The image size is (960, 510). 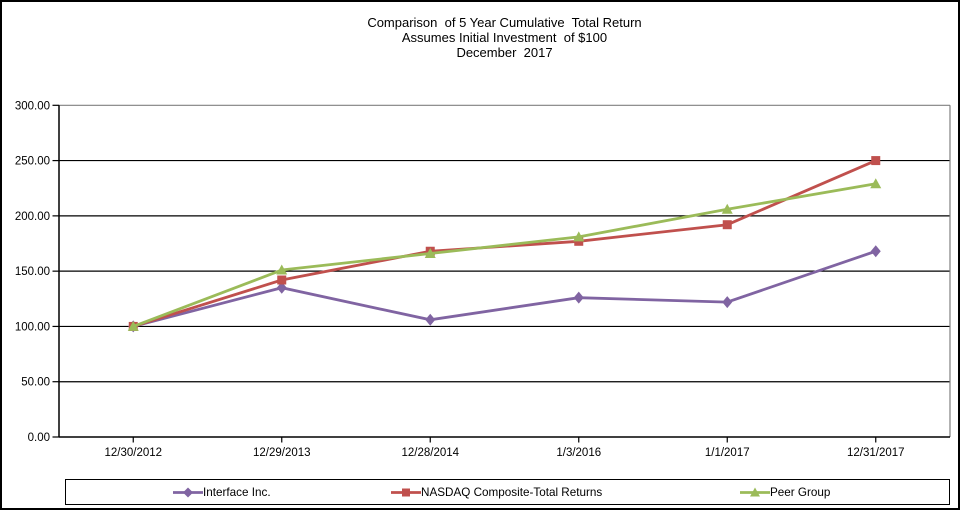 I want to click on legend-entry-peer-group: Peer Group, so click(x=785, y=492).